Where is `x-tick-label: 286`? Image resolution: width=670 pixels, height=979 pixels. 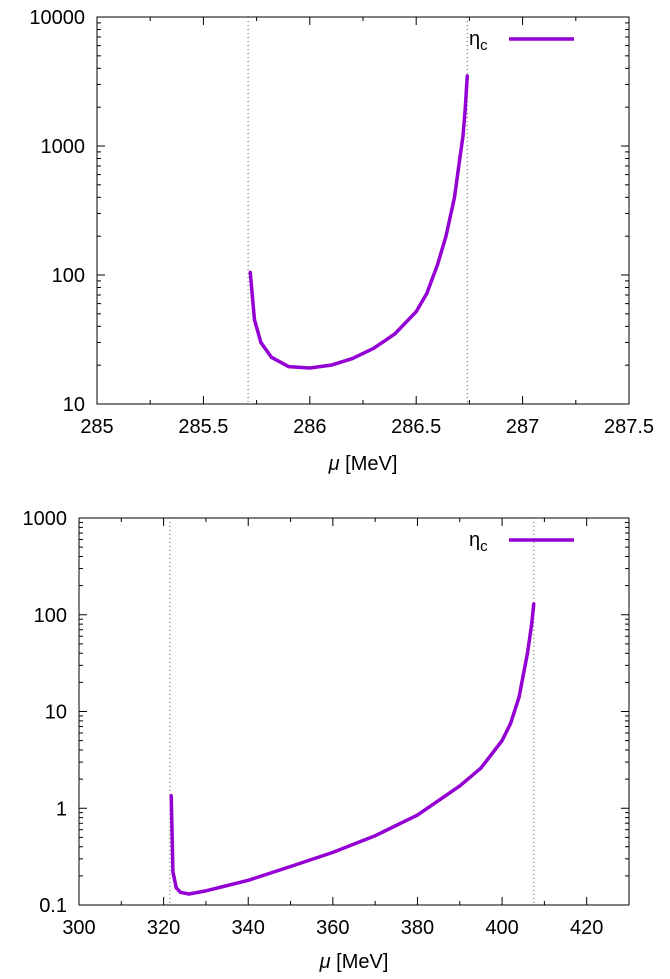 x-tick-label: 286 is located at coordinates (309, 427).